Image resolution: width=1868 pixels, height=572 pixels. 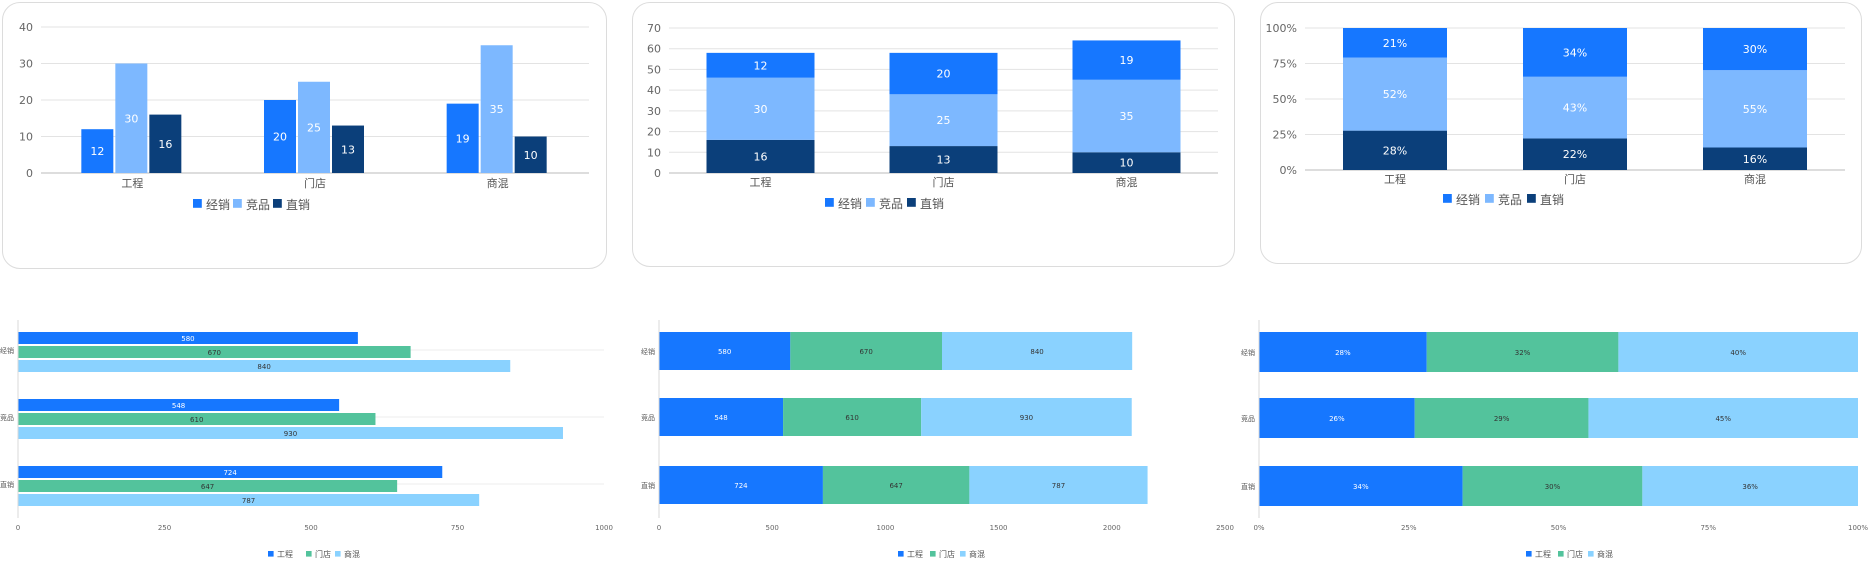 What do you see at coordinates (7, 484) in the screenshot?
I see `category-label: 直销` at bounding box center [7, 484].